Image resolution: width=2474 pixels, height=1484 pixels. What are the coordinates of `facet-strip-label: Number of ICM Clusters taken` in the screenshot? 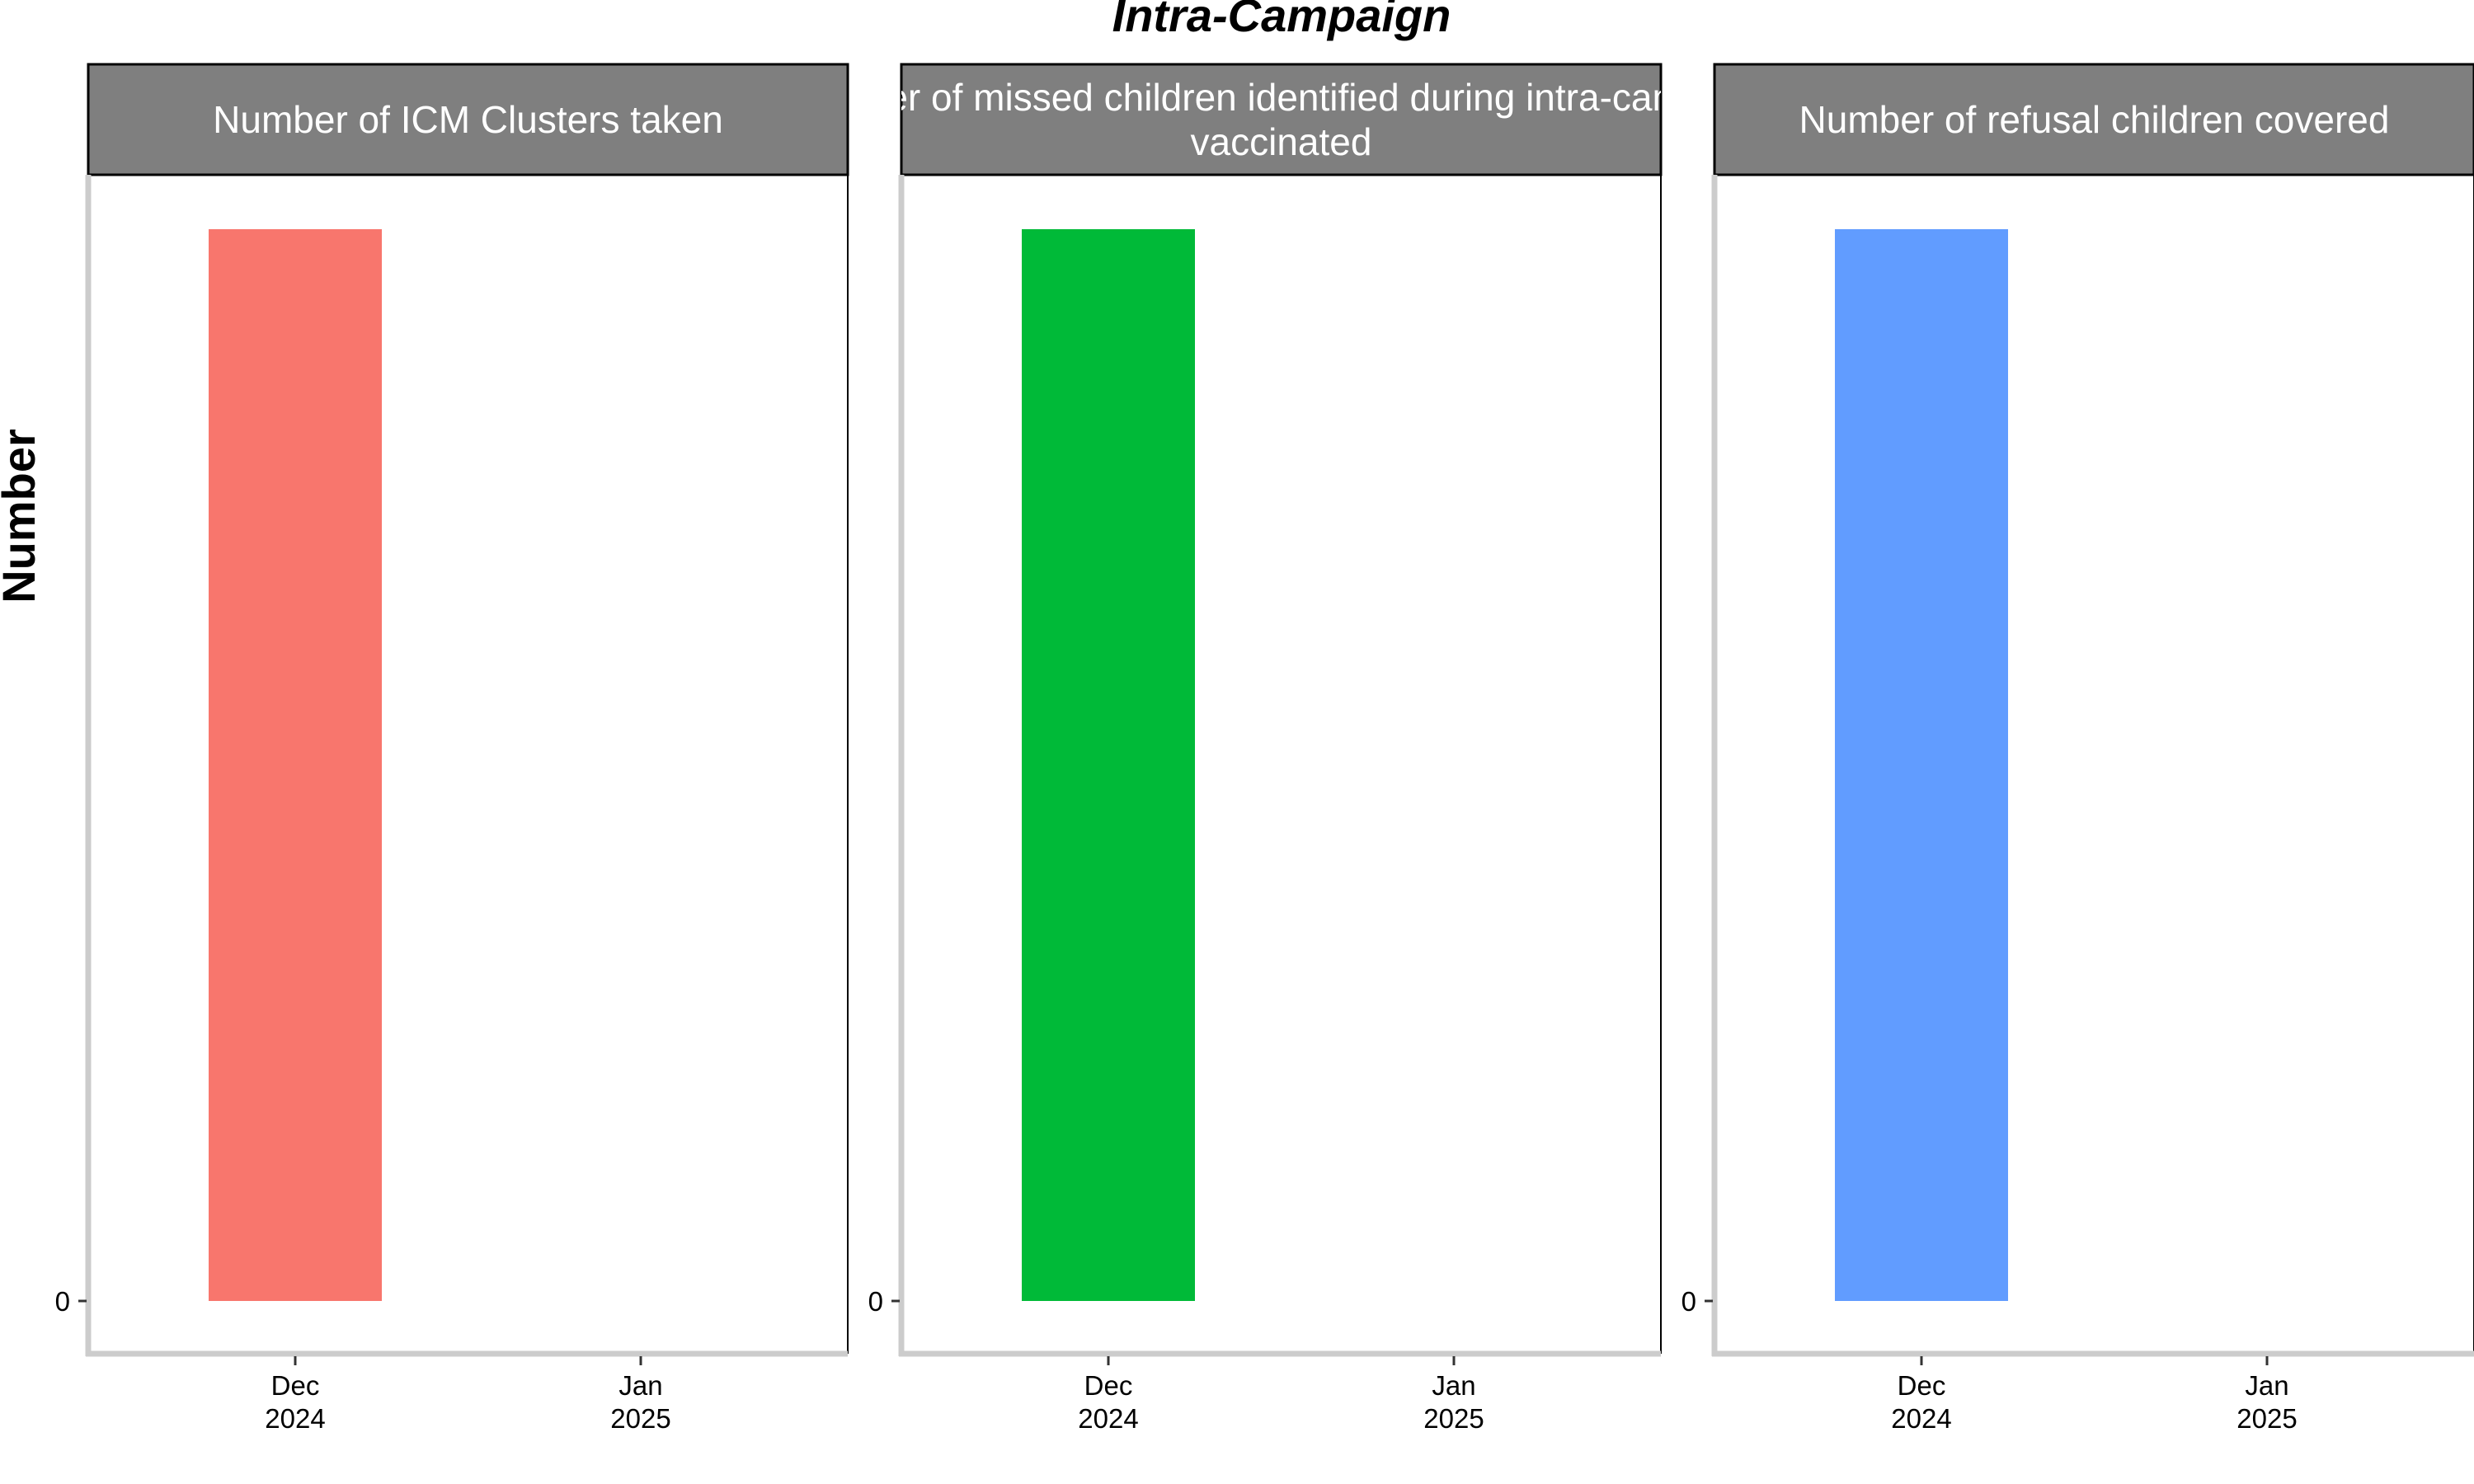 It's located at (468, 120).